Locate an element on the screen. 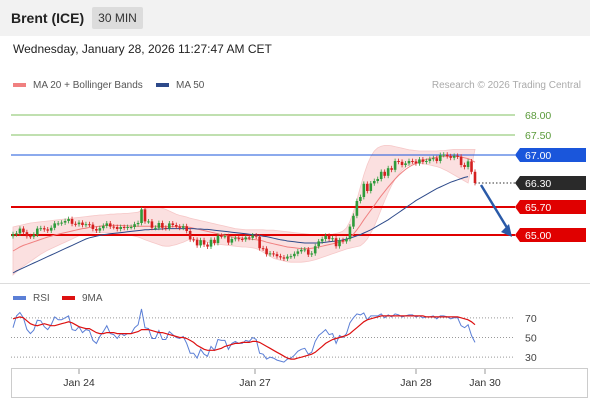  x-tick-label-2: Jan 28 is located at coordinates (416, 383).